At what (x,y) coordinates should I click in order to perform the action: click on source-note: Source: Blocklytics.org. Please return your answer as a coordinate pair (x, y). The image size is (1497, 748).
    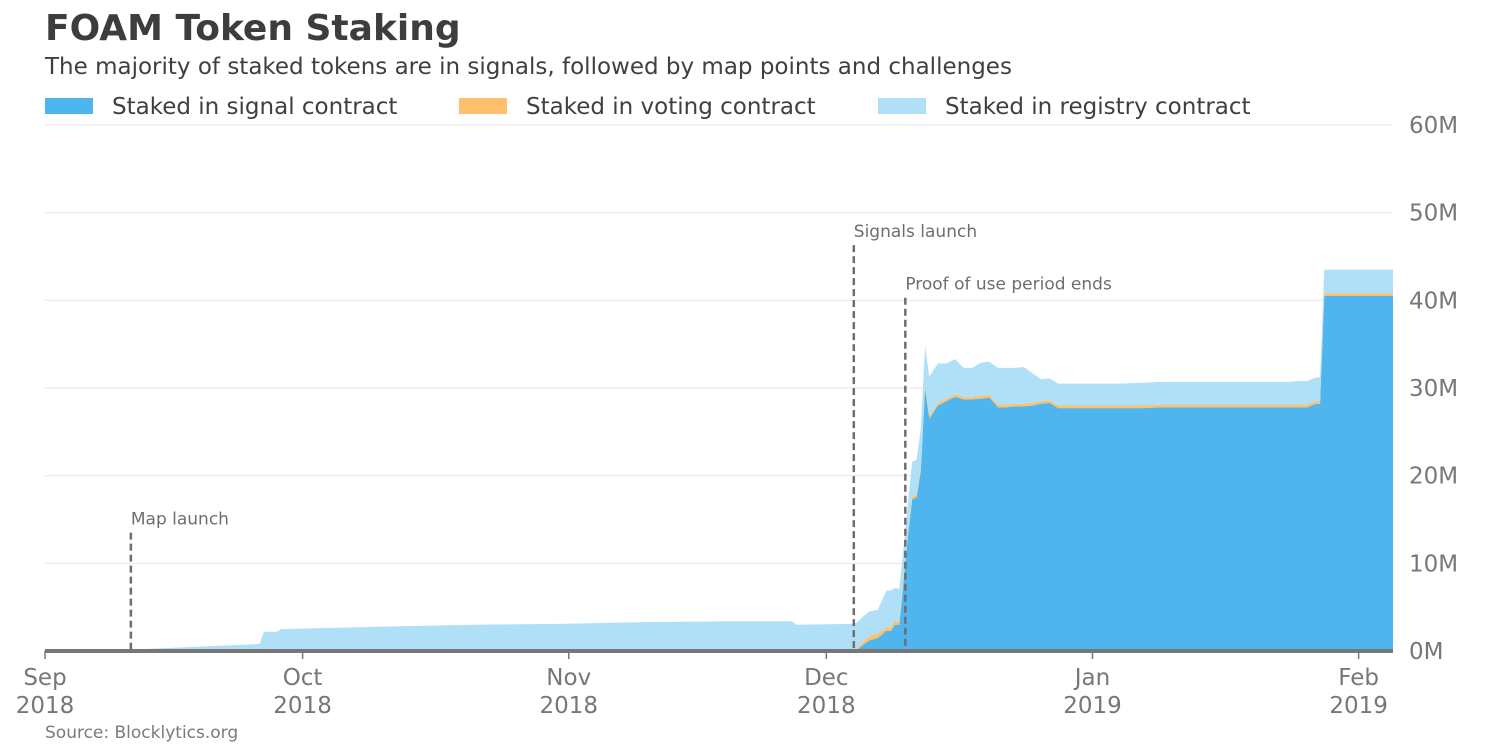
    Looking at the image, I should click on (142, 733).